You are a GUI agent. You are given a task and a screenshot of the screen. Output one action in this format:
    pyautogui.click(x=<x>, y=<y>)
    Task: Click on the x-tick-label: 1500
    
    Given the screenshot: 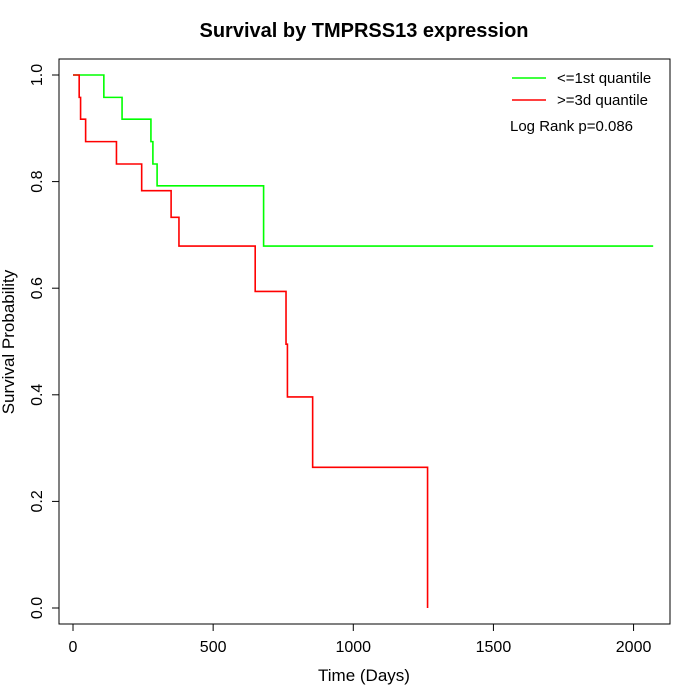 What is the action you would take?
    pyautogui.click(x=494, y=647)
    